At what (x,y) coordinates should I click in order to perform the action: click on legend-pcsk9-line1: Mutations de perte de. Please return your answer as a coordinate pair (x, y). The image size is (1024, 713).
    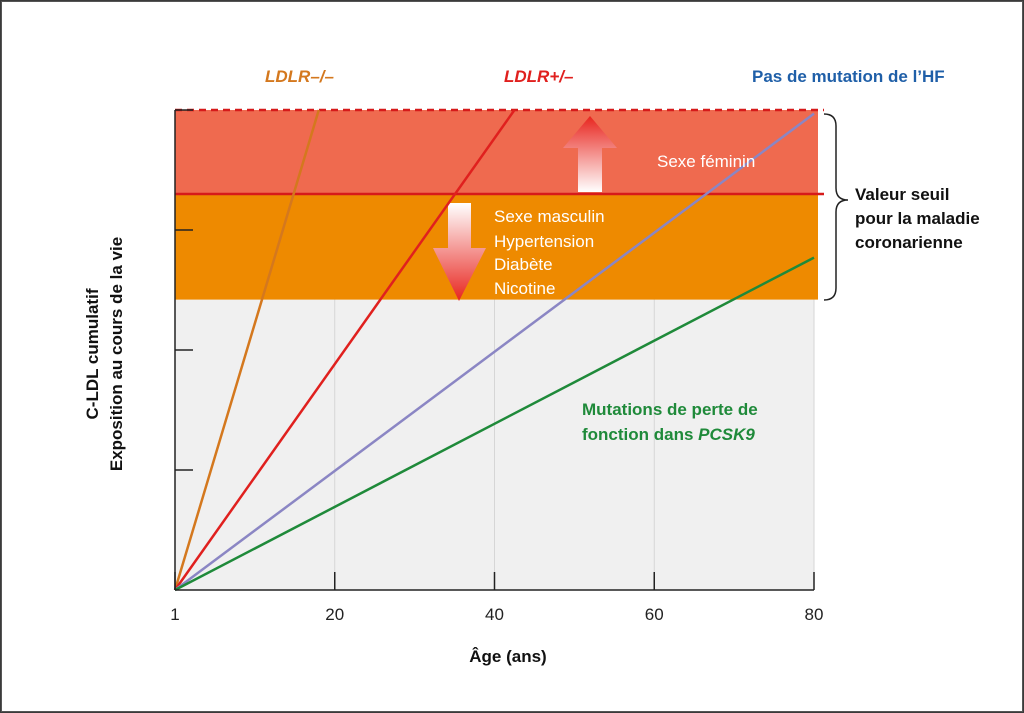
    Looking at the image, I should click on (670, 409).